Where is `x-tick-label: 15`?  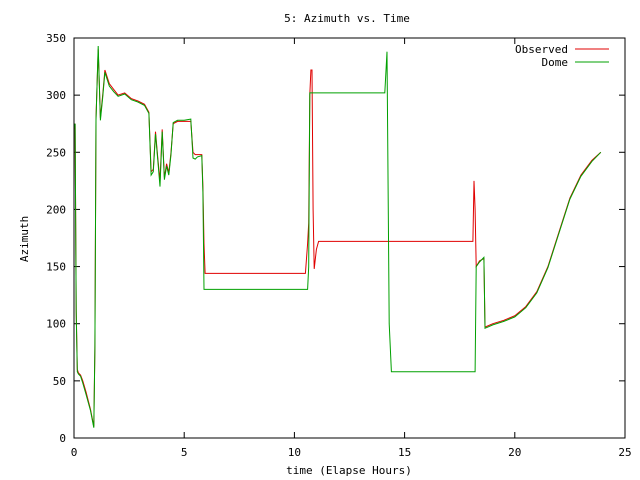
x-tick-label: 15 is located at coordinates (404, 452).